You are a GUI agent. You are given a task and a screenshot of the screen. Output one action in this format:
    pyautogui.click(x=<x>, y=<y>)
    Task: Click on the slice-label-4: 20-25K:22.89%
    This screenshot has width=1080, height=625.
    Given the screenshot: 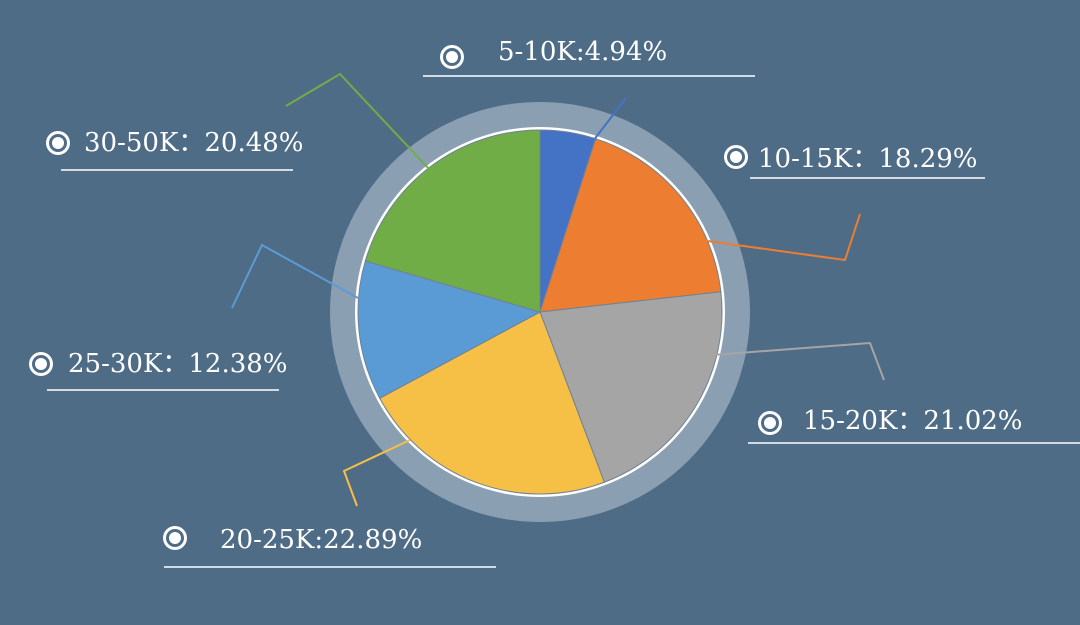 What is the action you would take?
    pyautogui.click(x=321, y=540)
    